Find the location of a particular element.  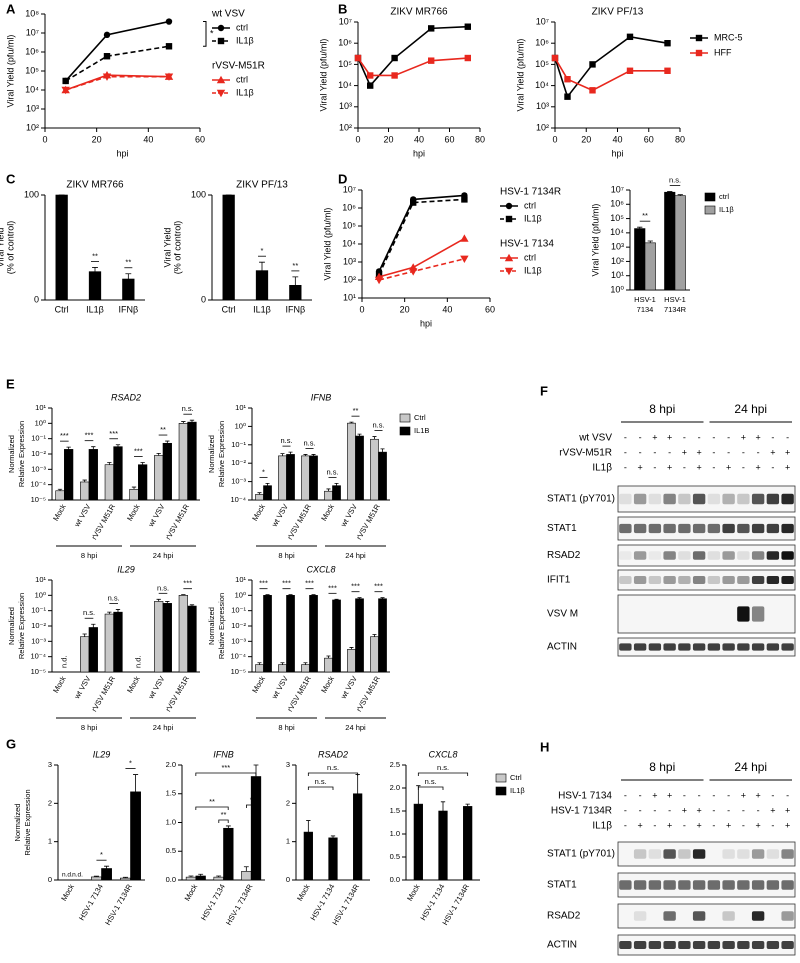

legend-group-title: HSV-1 7134 is located at coordinates (527, 244).